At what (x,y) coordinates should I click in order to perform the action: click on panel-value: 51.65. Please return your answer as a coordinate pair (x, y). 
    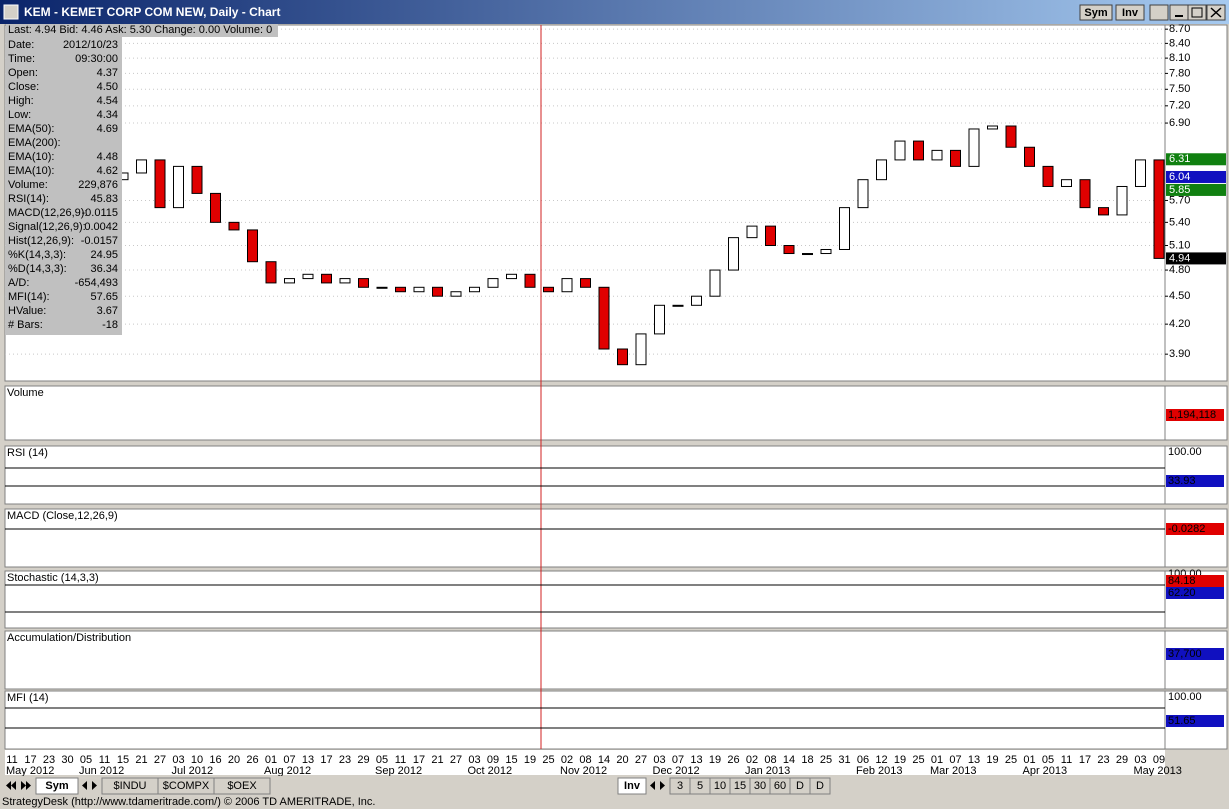
    Looking at the image, I should click on (1182, 721).